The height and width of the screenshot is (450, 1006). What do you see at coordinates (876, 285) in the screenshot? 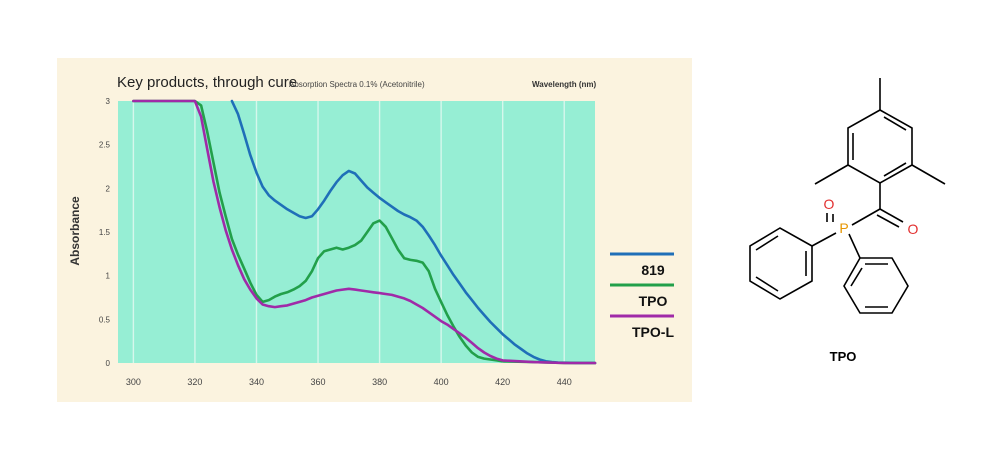
I see `phenyl-ring-right` at bounding box center [876, 285].